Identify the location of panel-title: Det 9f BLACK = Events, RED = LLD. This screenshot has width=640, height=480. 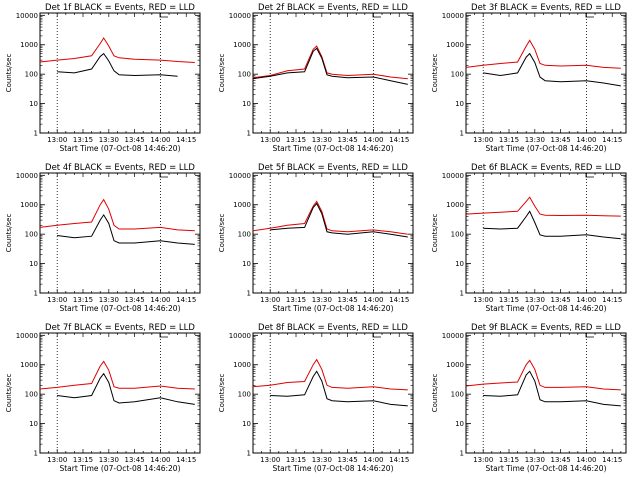
(546, 328).